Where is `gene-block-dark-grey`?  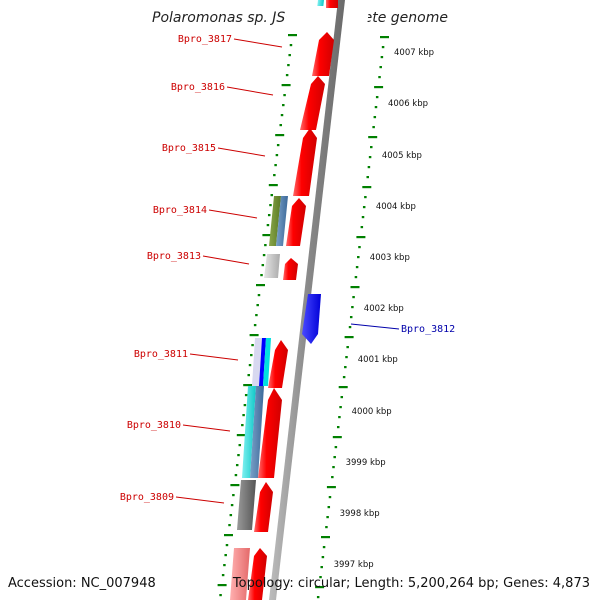
gene-block-dark-grey is located at coordinates (246, 505).